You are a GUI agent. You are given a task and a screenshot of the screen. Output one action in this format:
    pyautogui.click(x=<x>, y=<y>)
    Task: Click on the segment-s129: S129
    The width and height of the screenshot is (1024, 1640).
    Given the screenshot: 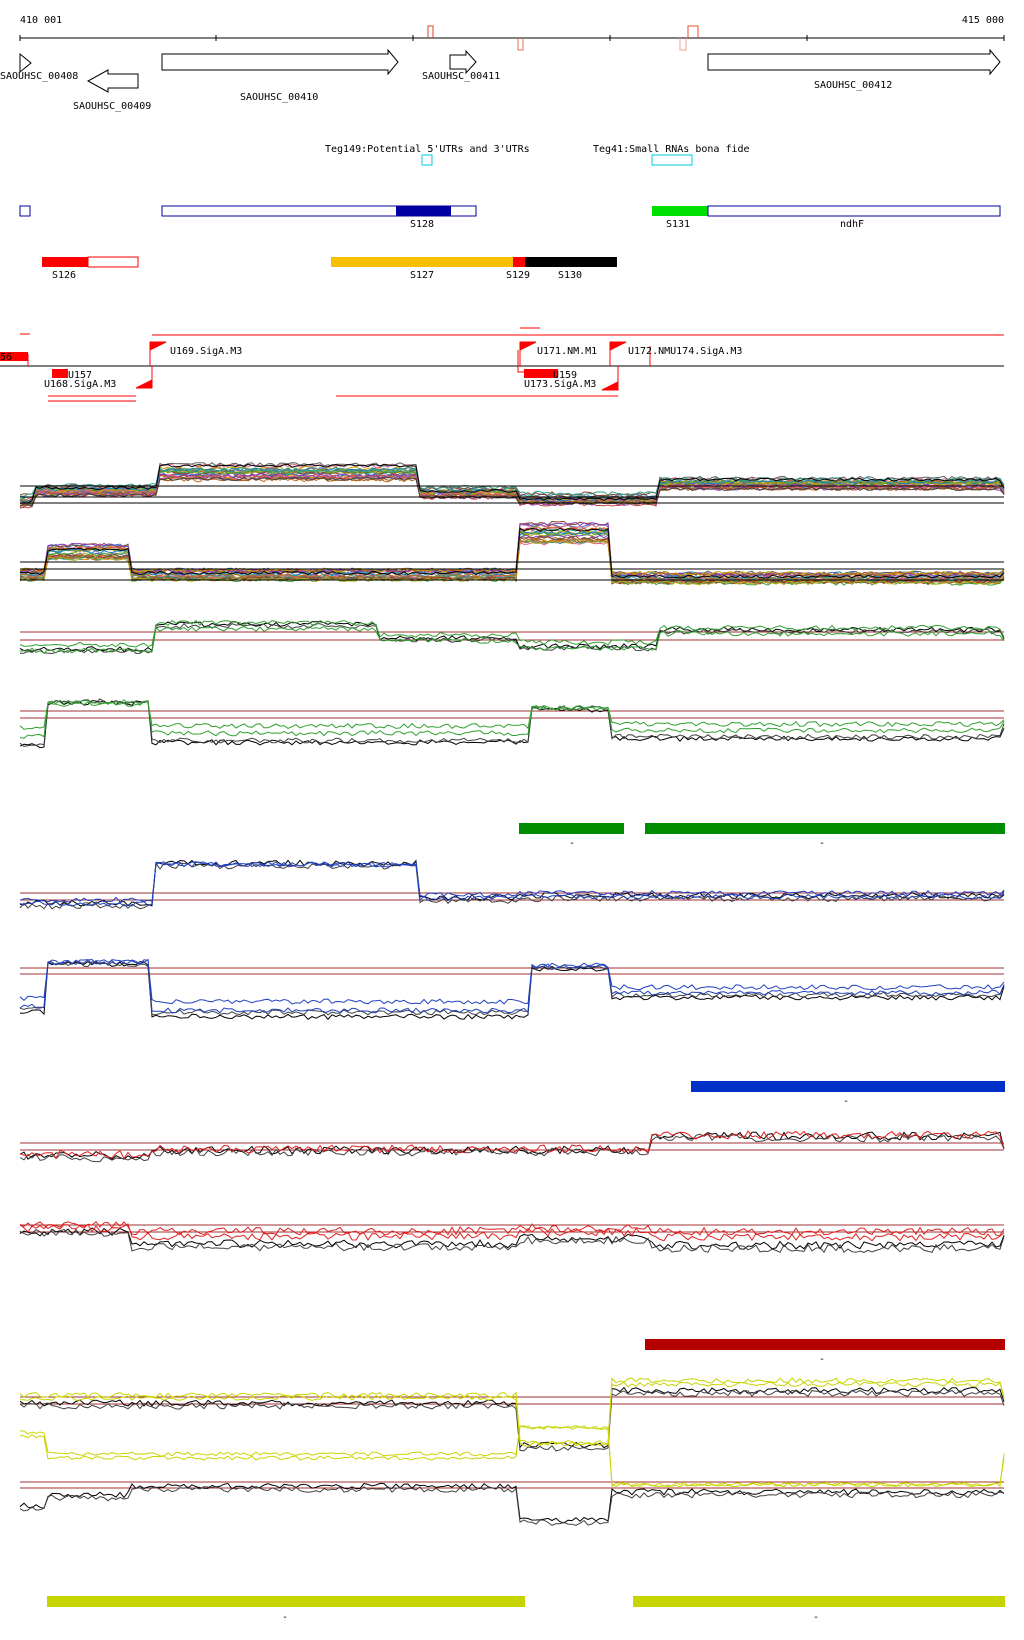 What is the action you would take?
    pyautogui.click(x=518, y=269)
    